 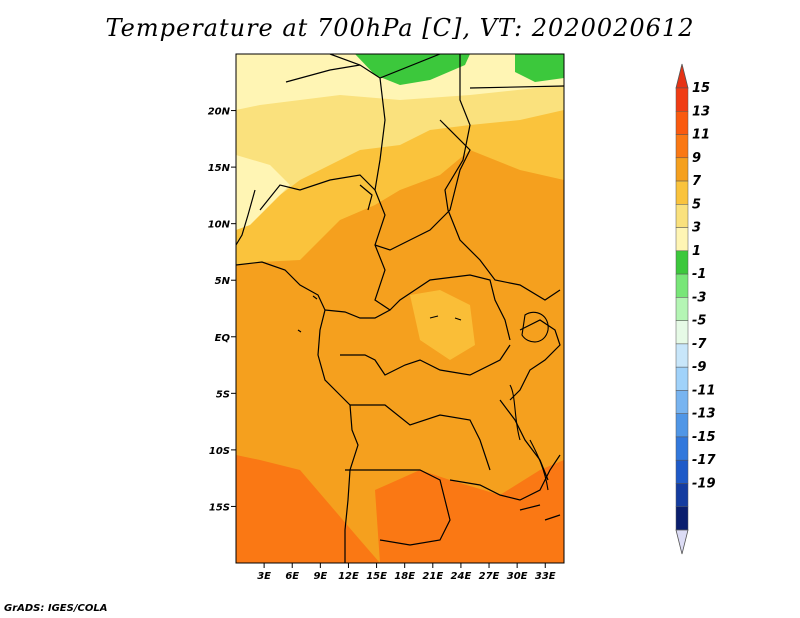 What do you see at coordinates (223, 281) in the screenshot?
I see `lat-tick-label: 5N` at bounding box center [223, 281].